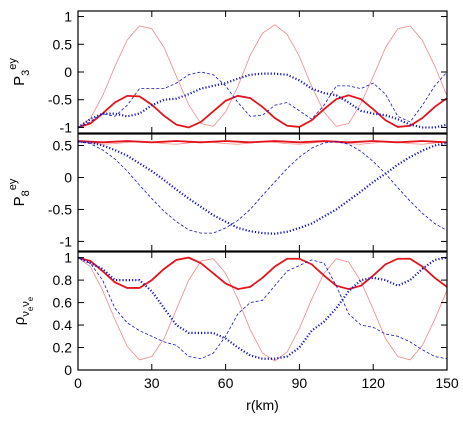 This screenshot has height=425, width=463. Describe the element at coordinates (78, 383) in the screenshot. I see `x-tick-label: 0` at that location.